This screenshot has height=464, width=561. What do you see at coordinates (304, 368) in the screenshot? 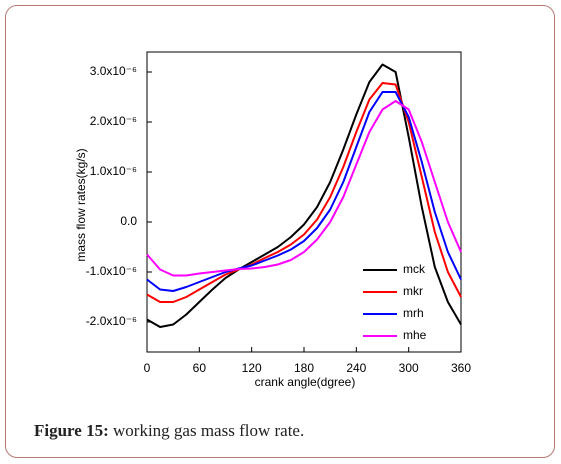
I see `x-tick-label: 180` at bounding box center [304, 368].